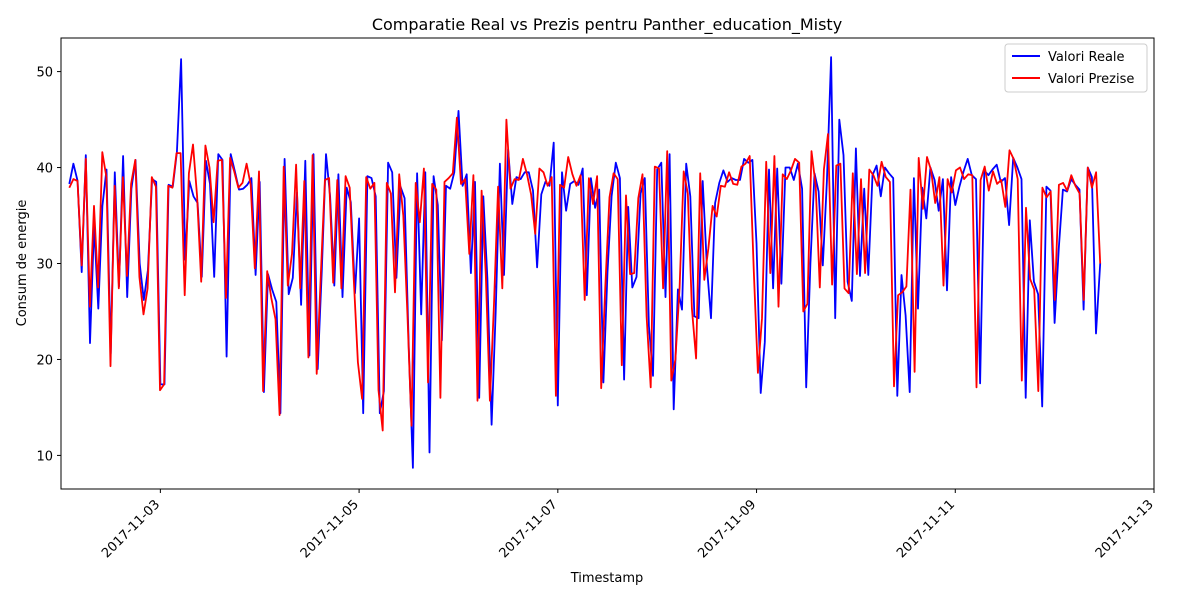 Image resolution: width=1200 pixels, height=600 pixels. What do you see at coordinates (22, 263) in the screenshot?
I see `y-axis-title: Consum de energie` at bounding box center [22, 263].